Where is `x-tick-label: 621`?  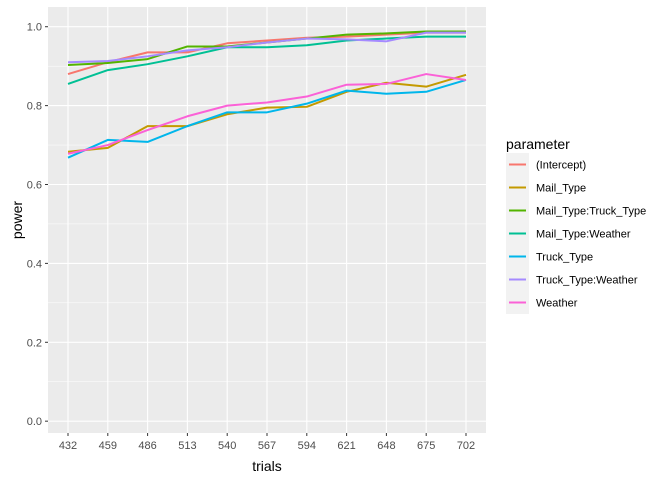 x-tick-label: 621 is located at coordinates (346, 446).